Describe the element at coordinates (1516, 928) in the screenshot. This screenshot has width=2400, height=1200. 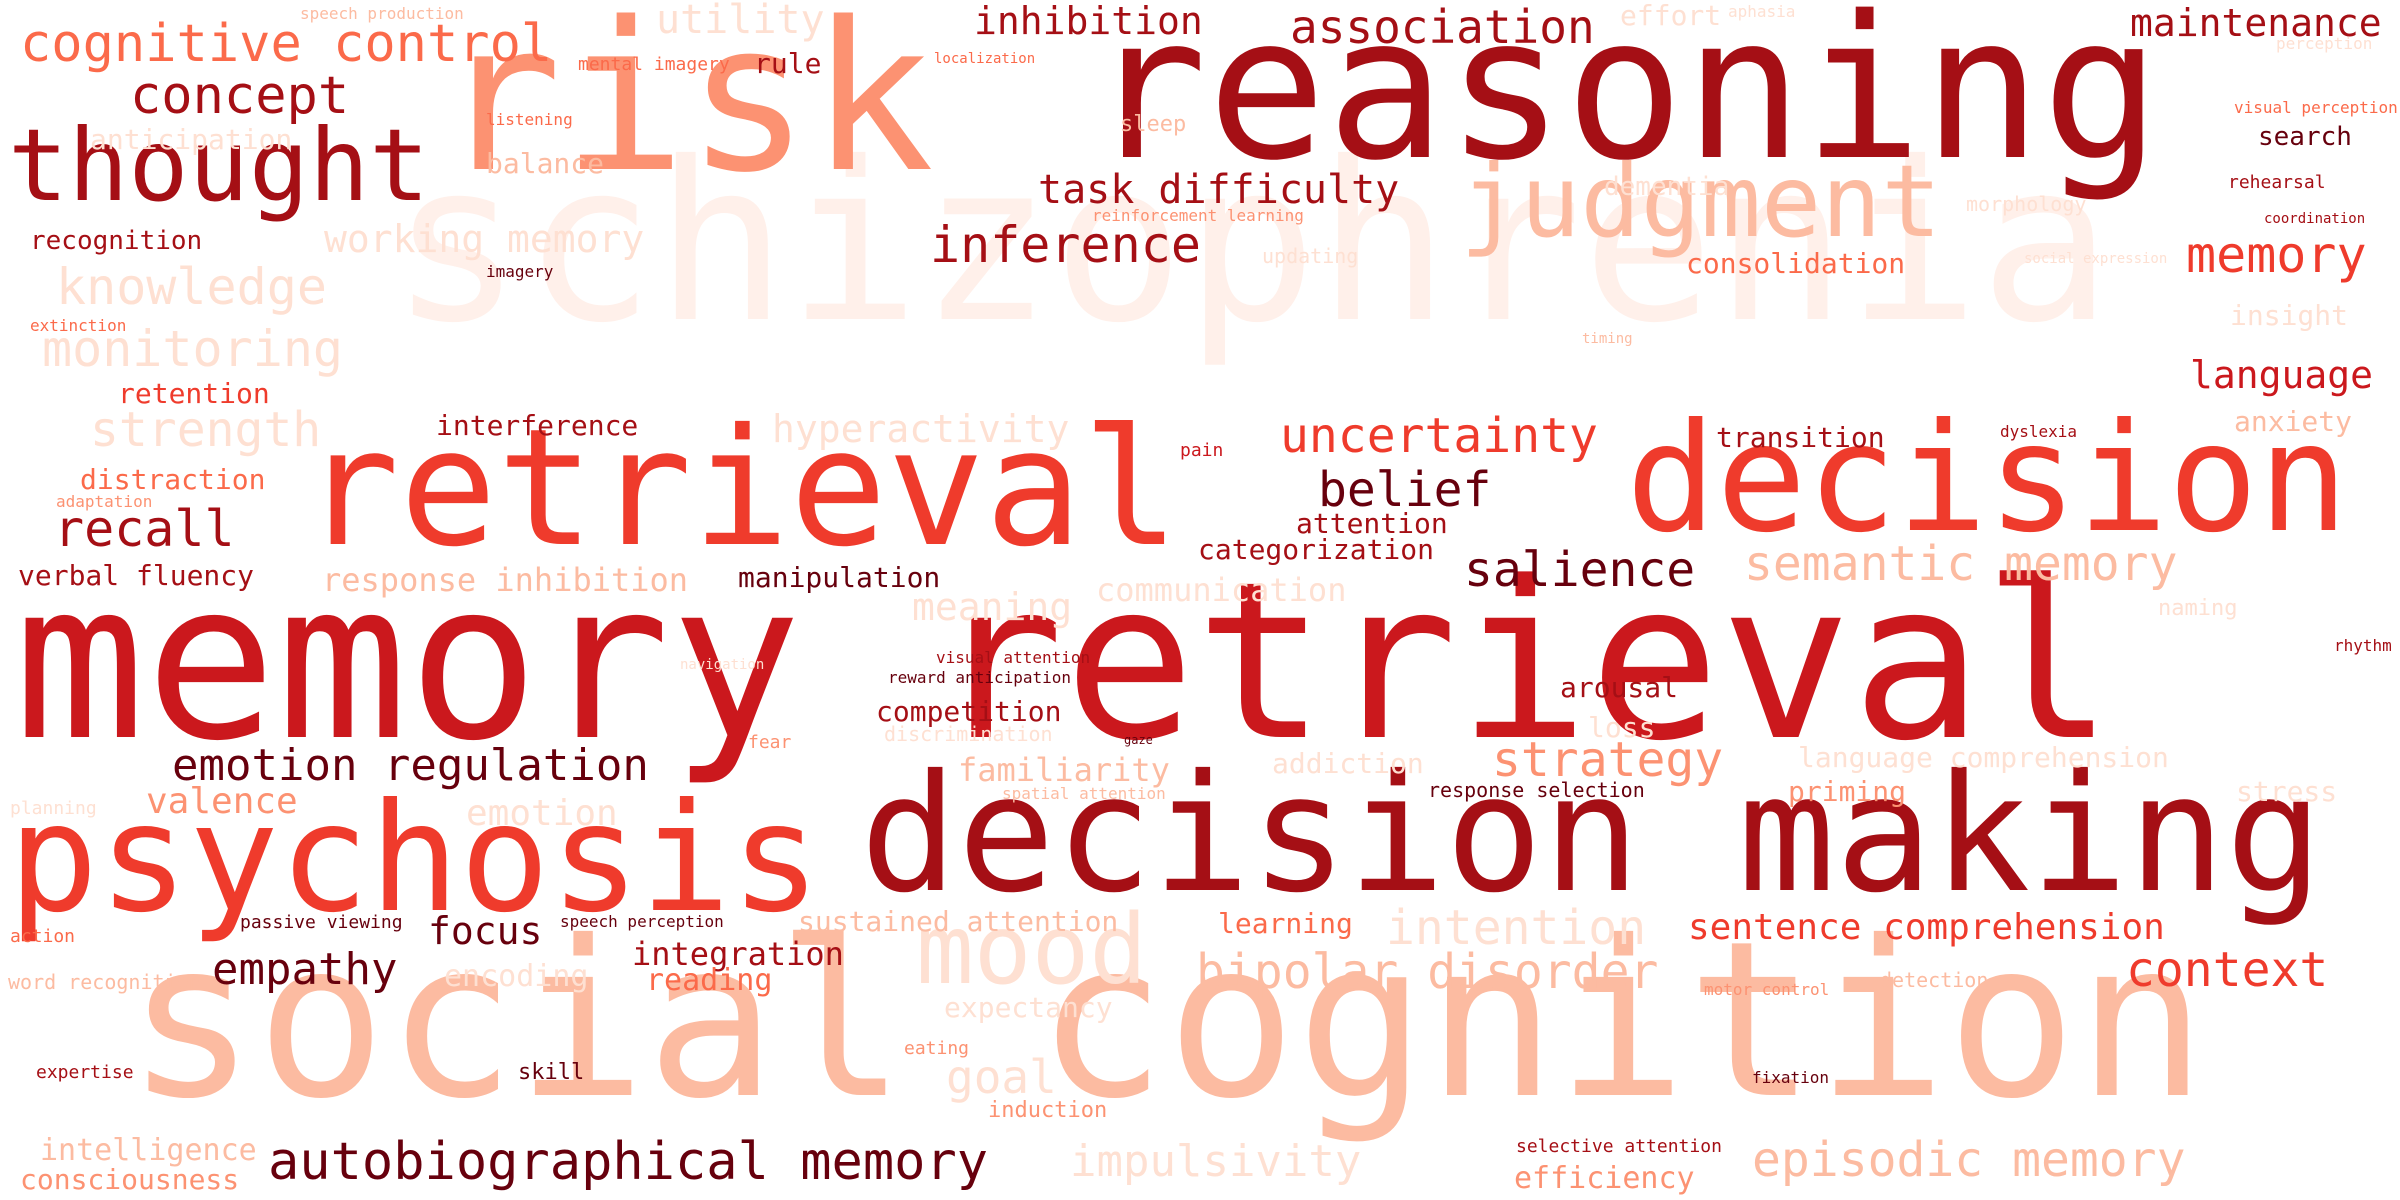
I see `word: intention` at that location.